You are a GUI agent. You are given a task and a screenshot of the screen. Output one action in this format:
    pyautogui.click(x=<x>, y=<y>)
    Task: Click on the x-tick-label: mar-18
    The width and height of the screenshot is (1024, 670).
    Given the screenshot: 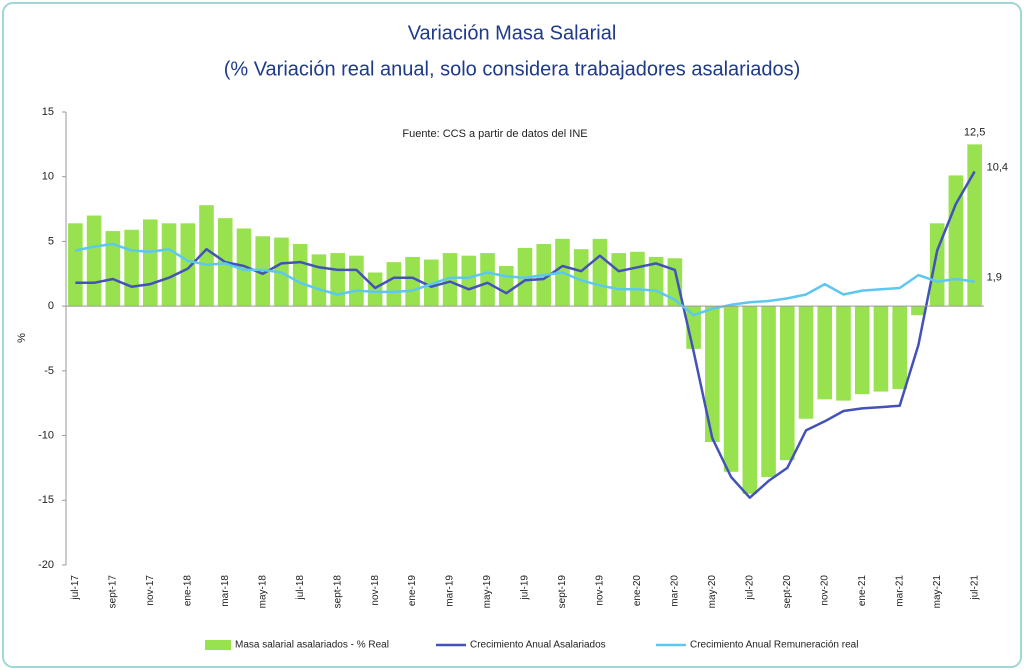 What is the action you would take?
    pyautogui.click(x=225, y=591)
    